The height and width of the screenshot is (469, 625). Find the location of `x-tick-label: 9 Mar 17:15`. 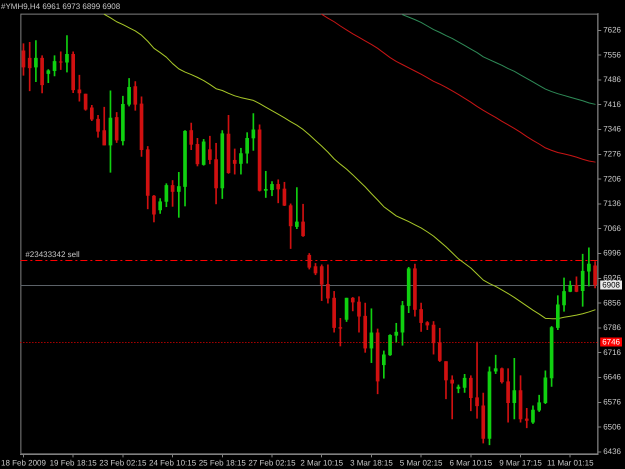

x-tick-label: 9 Mar 17:15 is located at coordinates (520, 463).